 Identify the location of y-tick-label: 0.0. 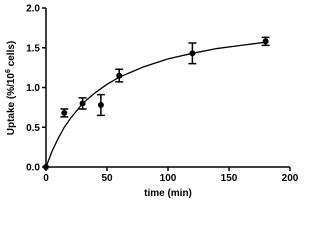
(33, 168).